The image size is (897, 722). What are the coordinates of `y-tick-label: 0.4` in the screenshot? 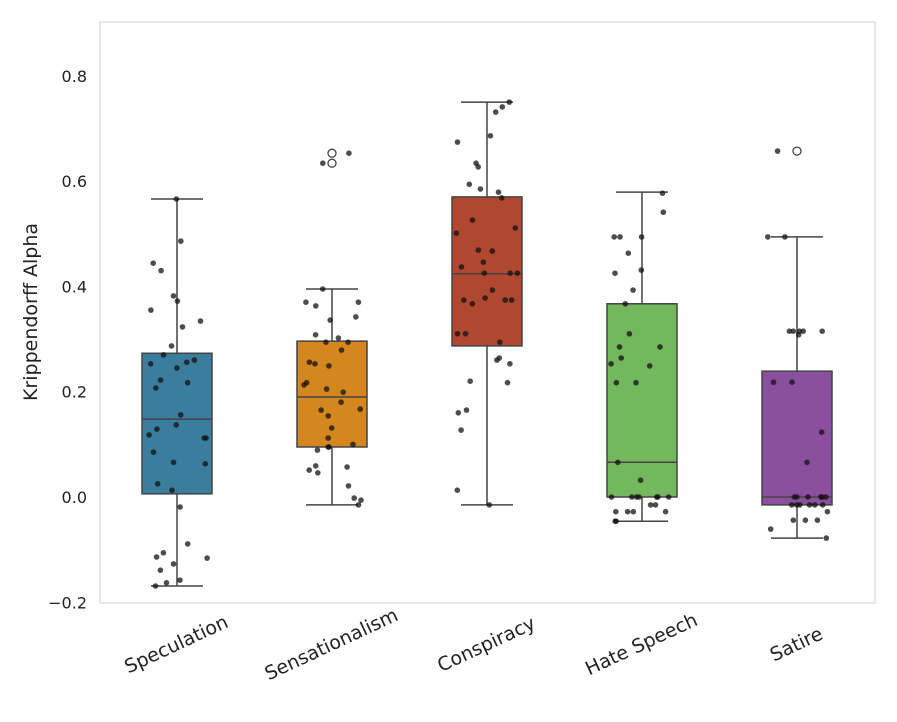 It's located at (74, 286).